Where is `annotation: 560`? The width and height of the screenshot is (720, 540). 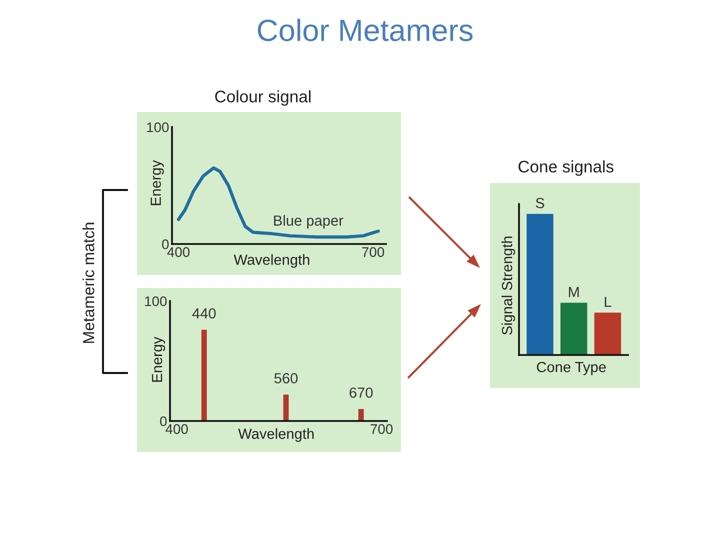
annotation: 560 is located at coordinates (286, 378).